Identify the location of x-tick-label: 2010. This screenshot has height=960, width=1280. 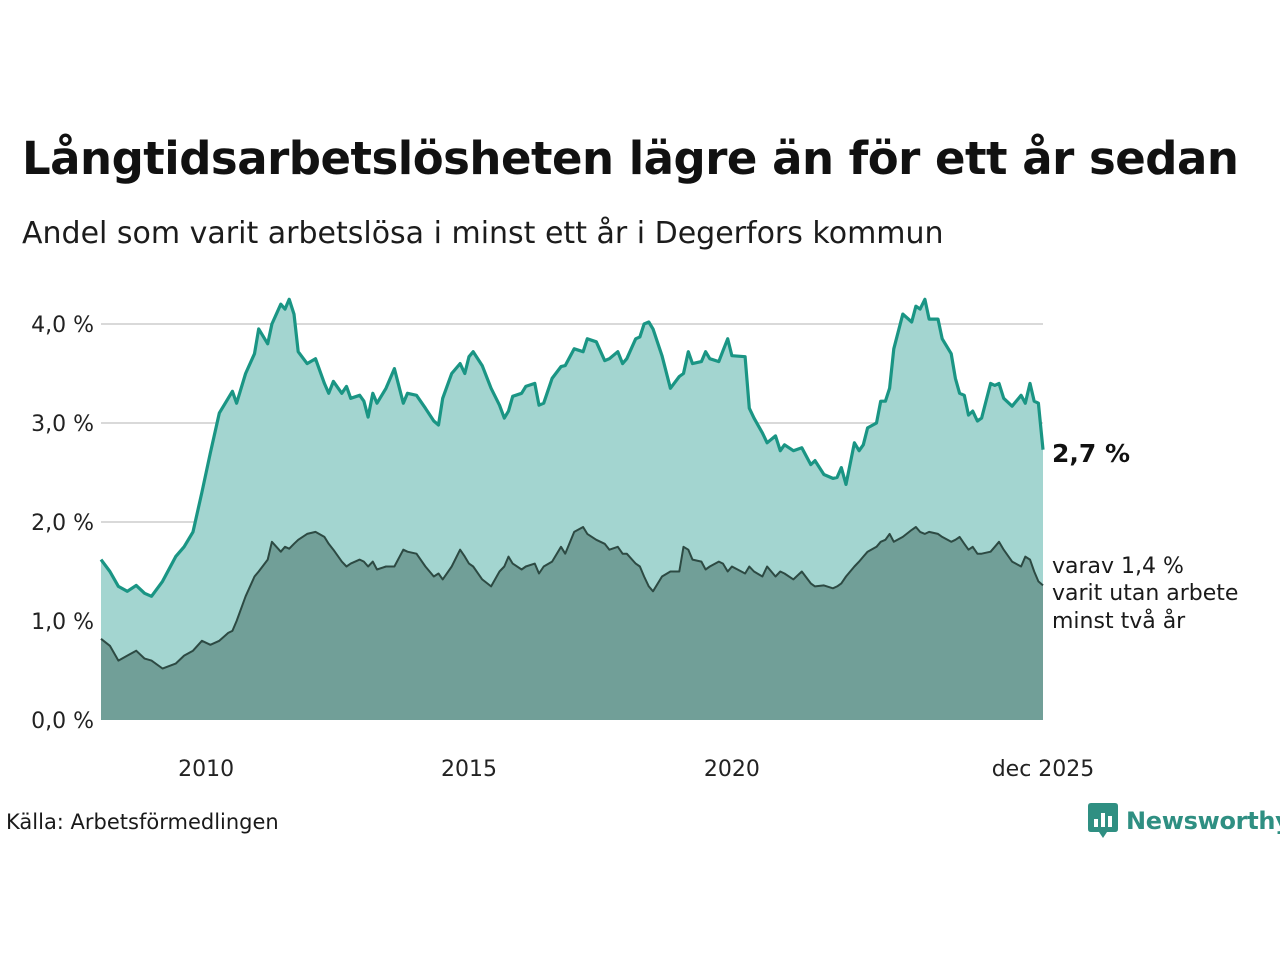
(206, 769).